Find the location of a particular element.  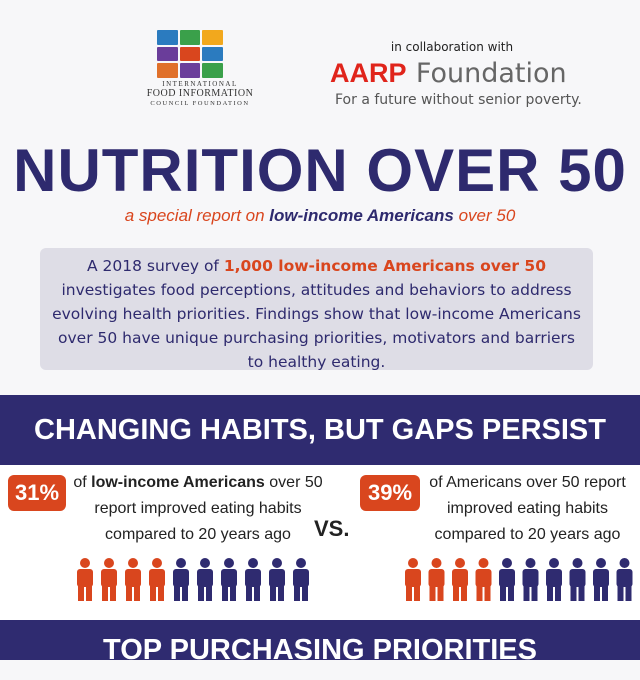

line: improved eating habits is located at coordinates (527, 508).